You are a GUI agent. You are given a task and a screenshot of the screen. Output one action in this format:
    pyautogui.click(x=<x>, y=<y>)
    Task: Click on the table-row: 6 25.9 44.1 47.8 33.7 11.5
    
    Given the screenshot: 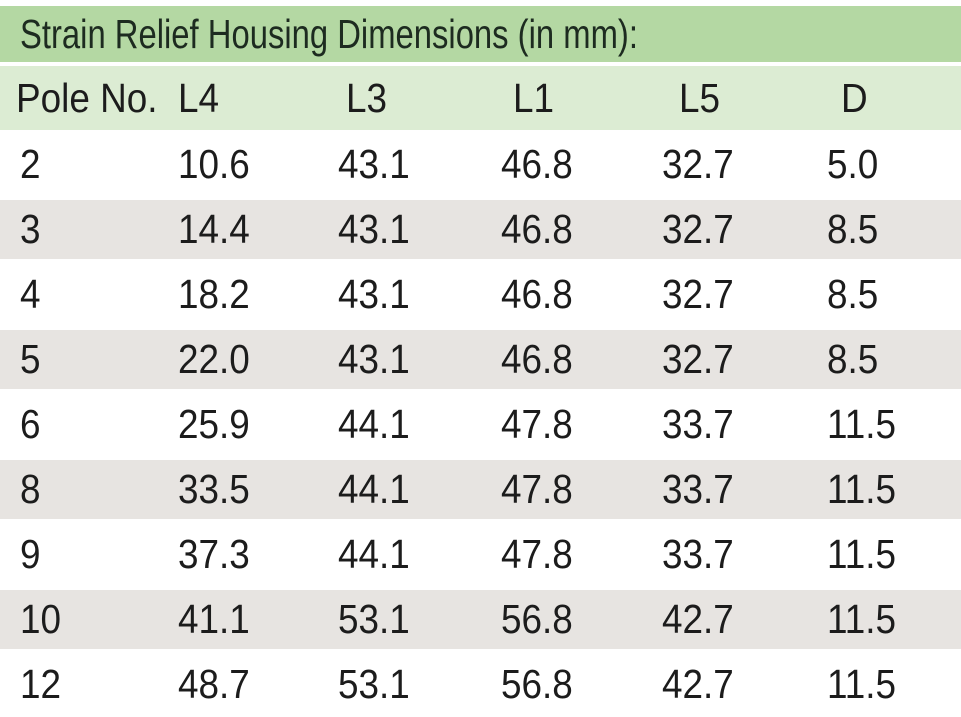 What is the action you would take?
    pyautogui.click(x=480, y=424)
    